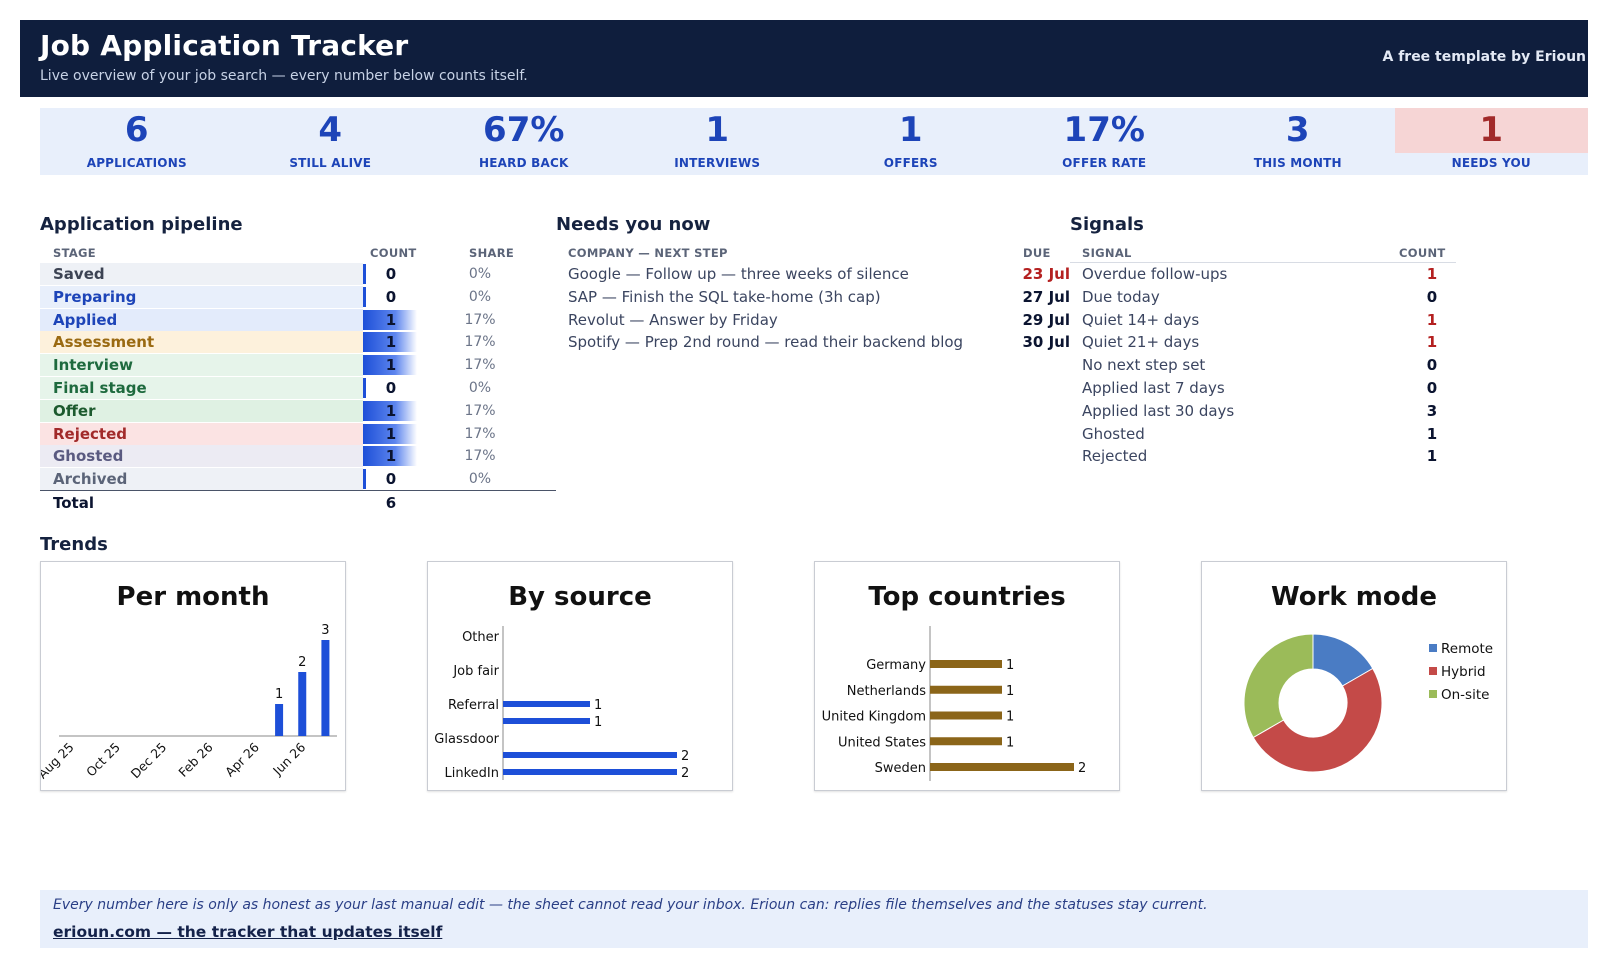 The height and width of the screenshot is (963, 1600). Describe the element at coordinates (886, 691) in the screenshot. I see `y-tick-label: Netherlands` at that location.